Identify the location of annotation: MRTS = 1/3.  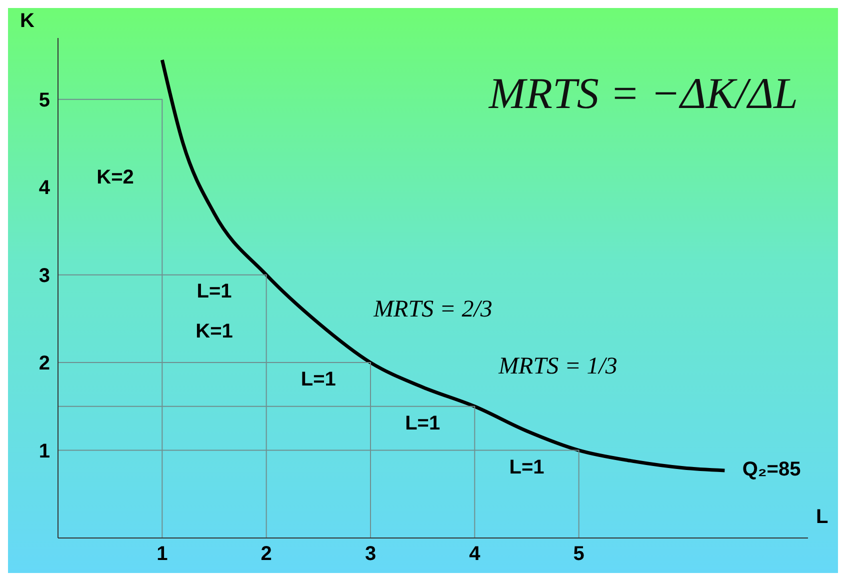
(558, 366).